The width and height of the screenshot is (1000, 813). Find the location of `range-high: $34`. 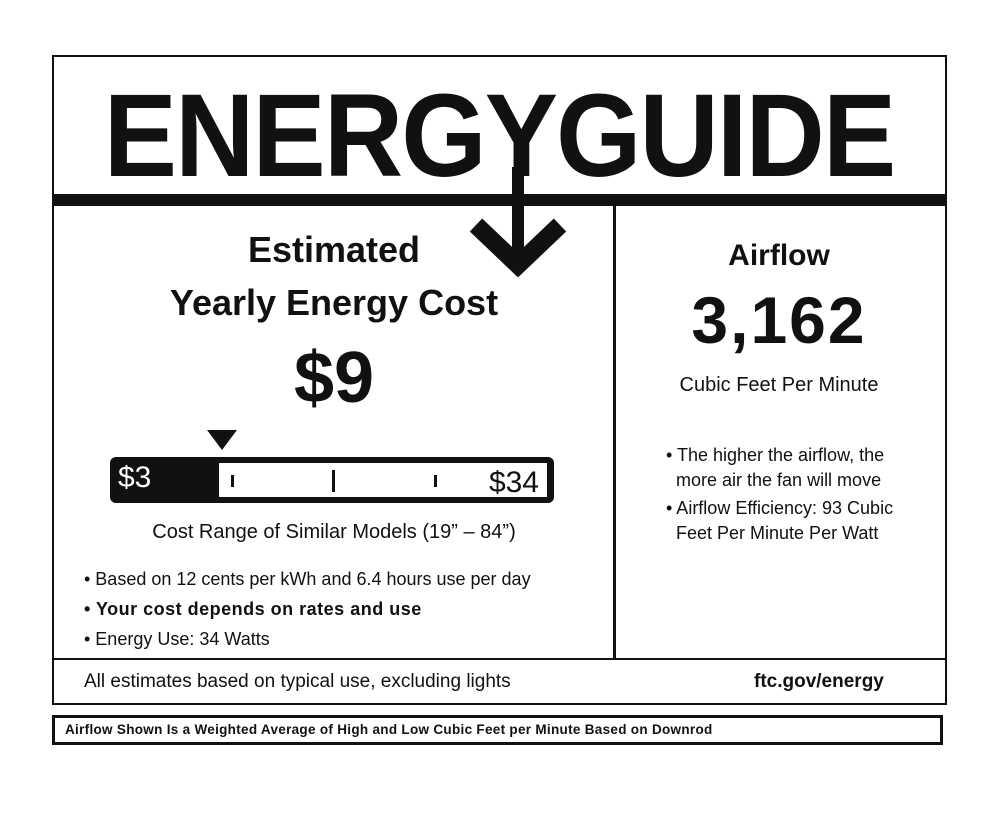

range-high: $34 is located at coordinates (513, 482).